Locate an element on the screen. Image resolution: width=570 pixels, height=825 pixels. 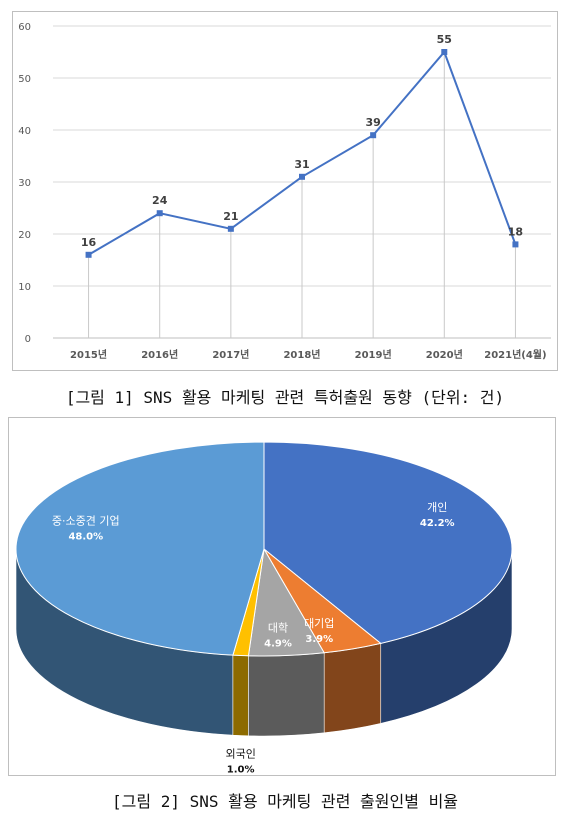
x-tick-label: 2016년 is located at coordinates (159, 354).